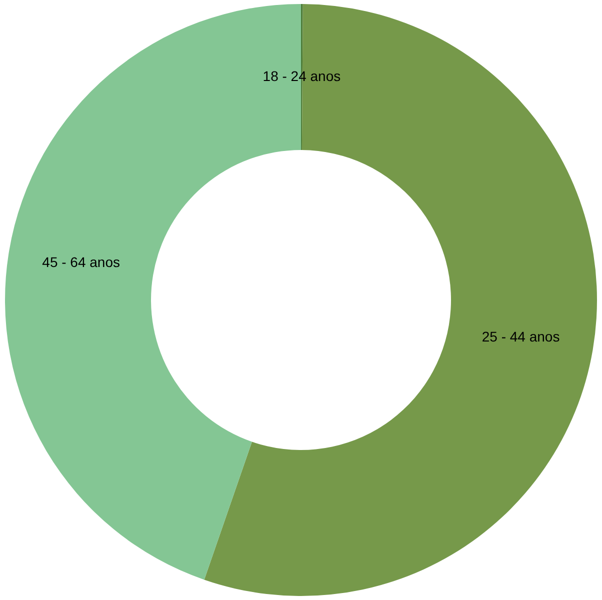 Image resolution: width=602 pixels, height=600 pixels. I want to click on slice-label: 18 - 24 anos, so click(301, 76).